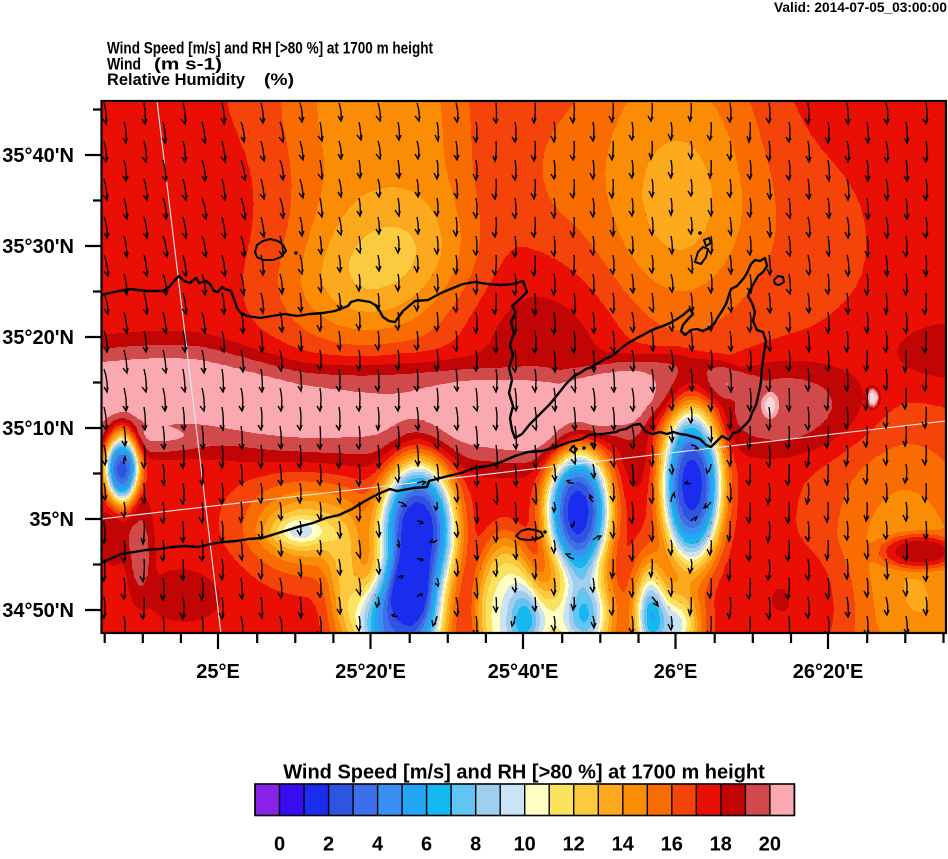 The width and height of the screenshot is (948, 859). What do you see at coordinates (38, 247) in the screenshot?
I see `svg-text: 35°30'N` at bounding box center [38, 247].